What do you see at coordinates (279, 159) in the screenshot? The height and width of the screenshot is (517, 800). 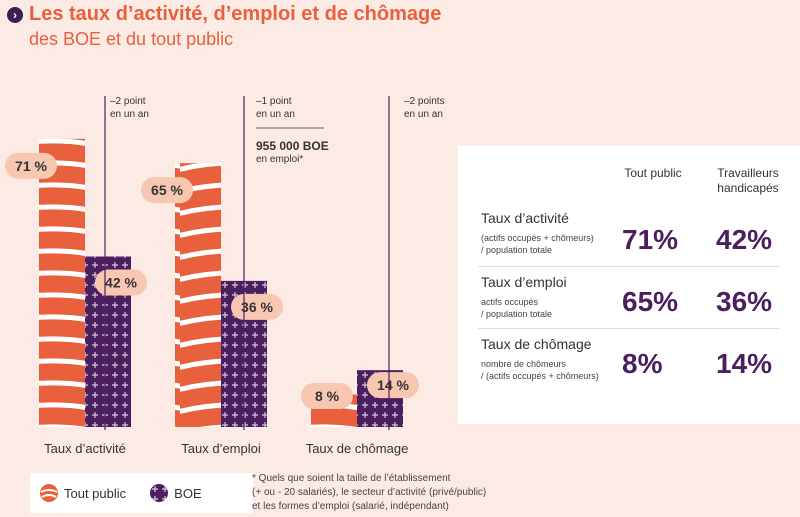 I see `callout-text: en emploi*` at bounding box center [279, 159].